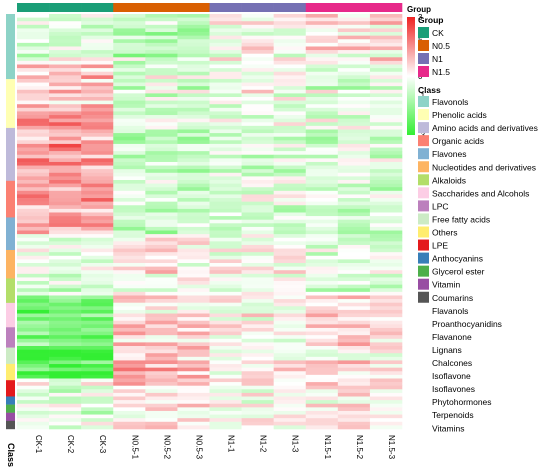 The image size is (550, 468). What do you see at coordinates (166, 447) in the screenshot?
I see `sample-label: N0.5-2` at bounding box center [166, 447].